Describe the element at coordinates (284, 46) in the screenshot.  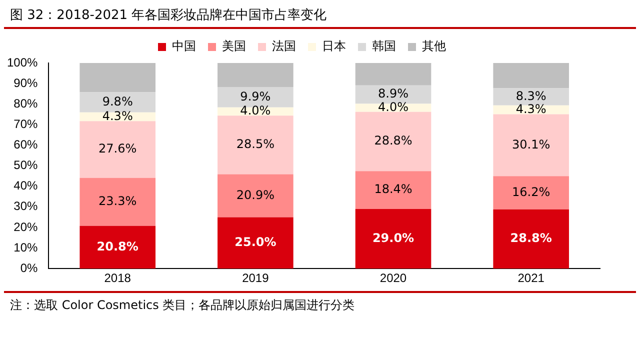
I see `legend-label: 法国` at that location.